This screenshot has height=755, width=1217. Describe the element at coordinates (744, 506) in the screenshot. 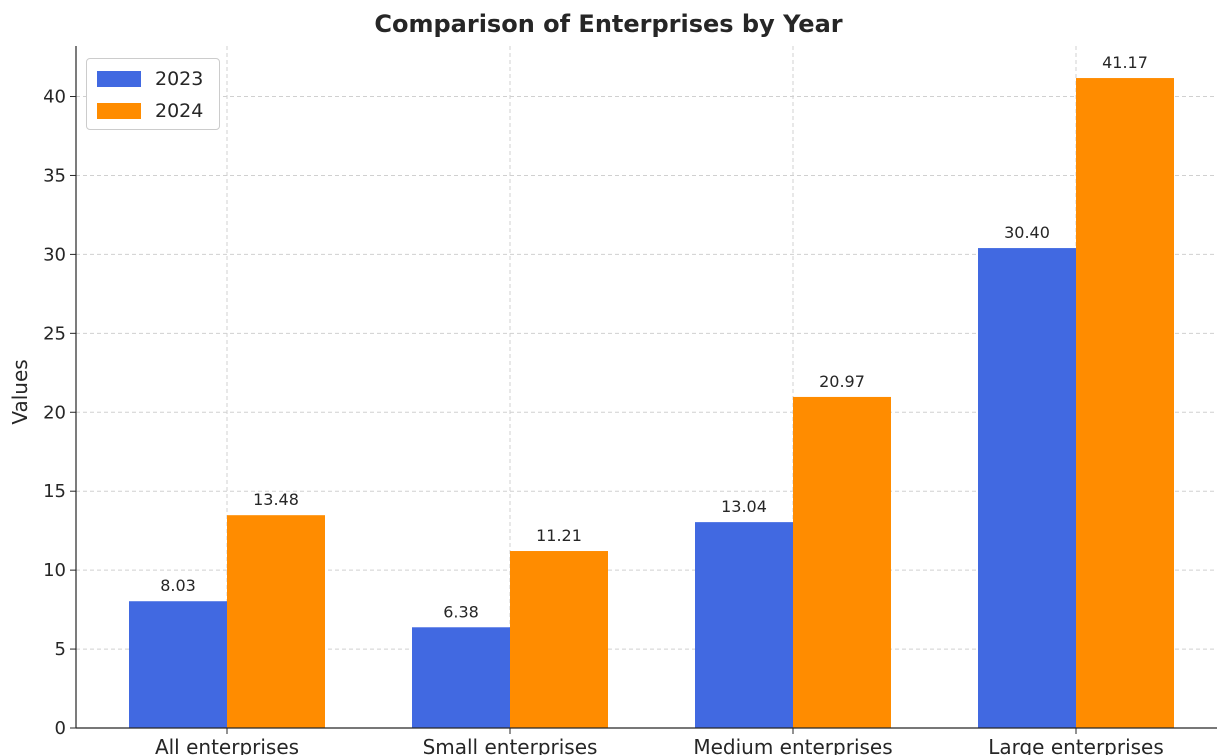

I see `data-label-2023-2: 13.04` at that location.